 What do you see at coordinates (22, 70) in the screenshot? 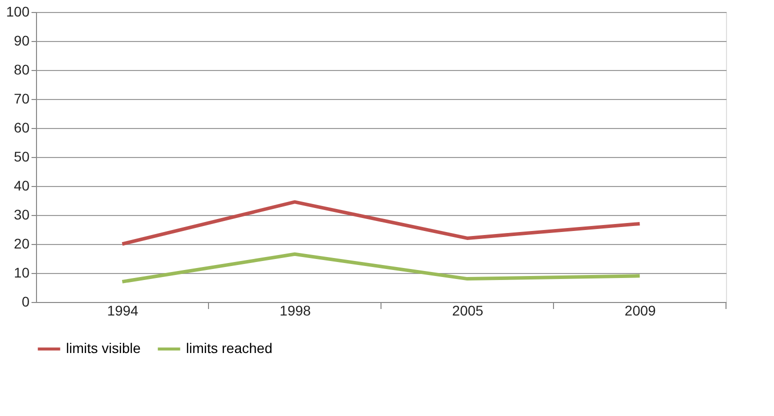
I see `y-tick-label: 80` at bounding box center [22, 70].